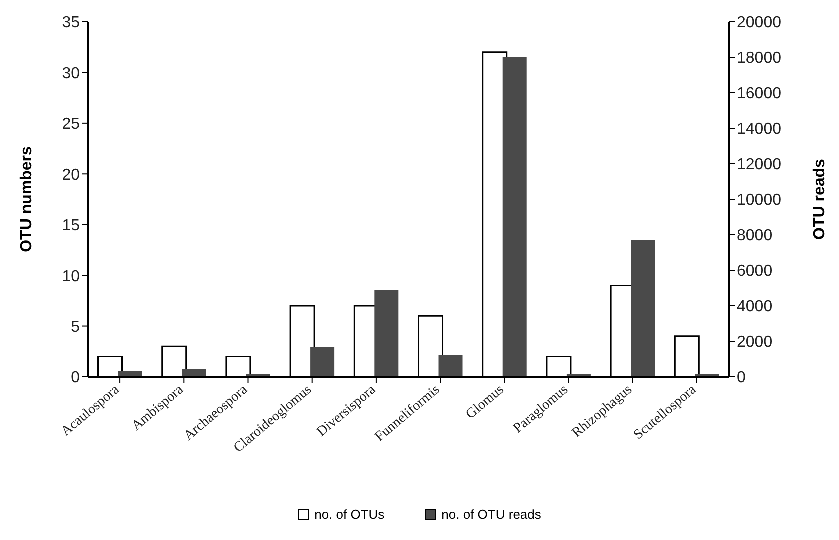 The width and height of the screenshot is (839, 540). I want to click on y2-tick-label: 20000, so click(759, 23).